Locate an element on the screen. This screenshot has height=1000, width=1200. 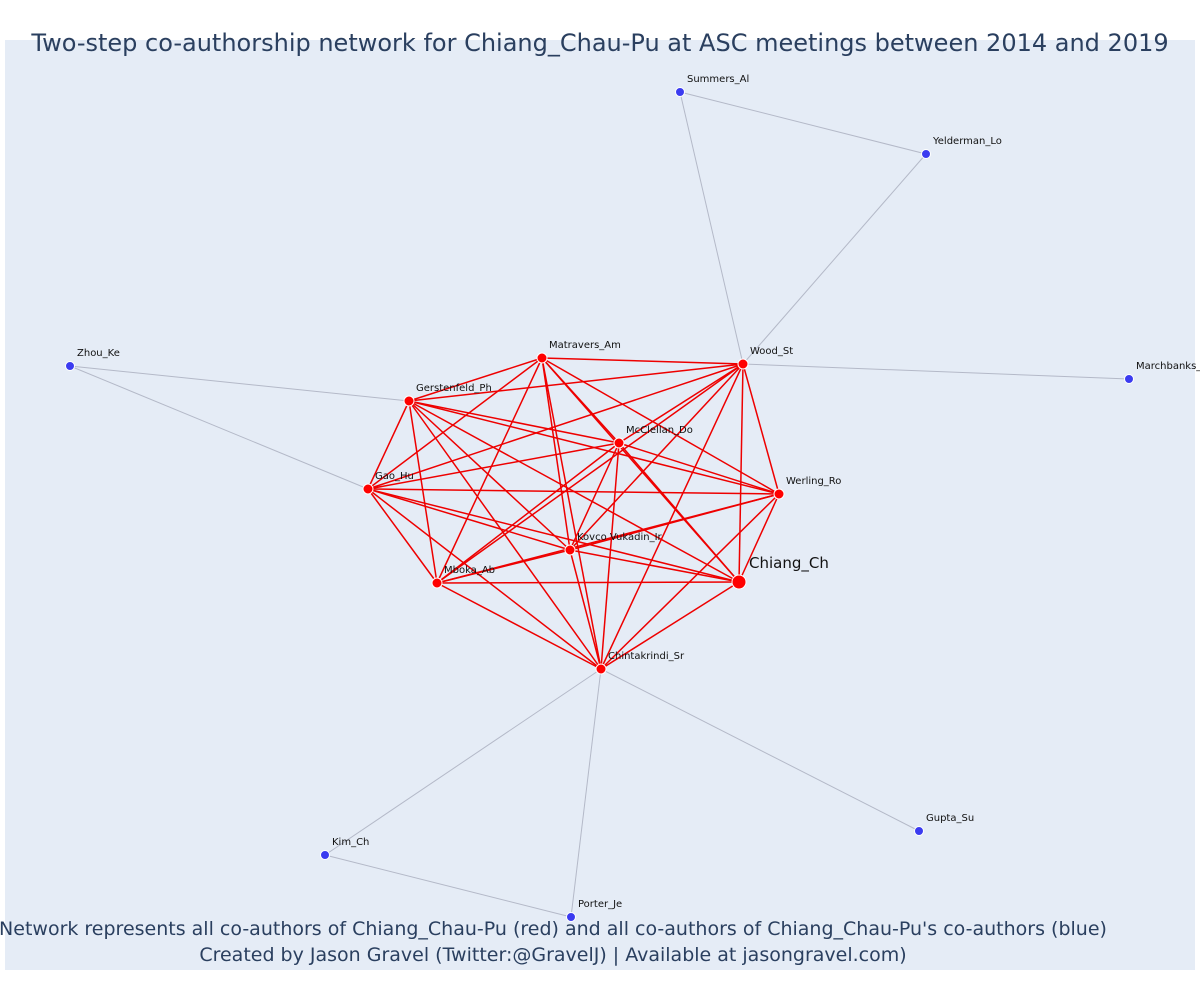
node-label-wood-st: Wood_St is located at coordinates (771, 351).